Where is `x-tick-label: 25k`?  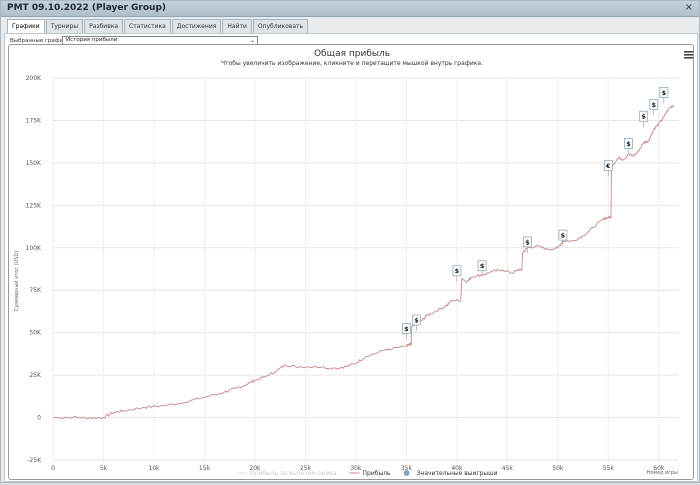
x-tick-label: 25k is located at coordinates (306, 468).